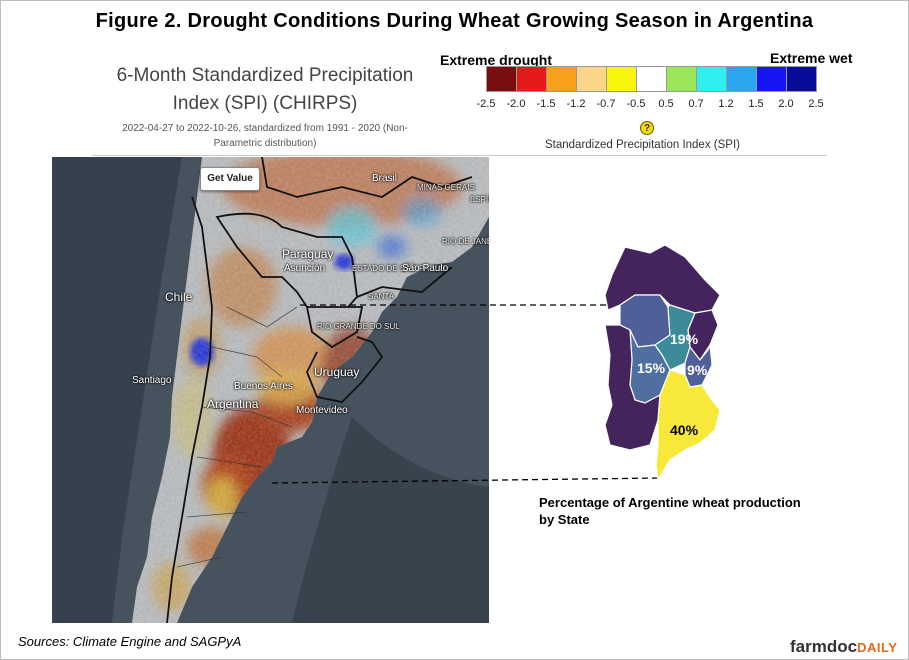  What do you see at coordinates (486, 104) in the screenshot?
I see `legend-tick-label: -2.5` at bounding box center [486, 104].